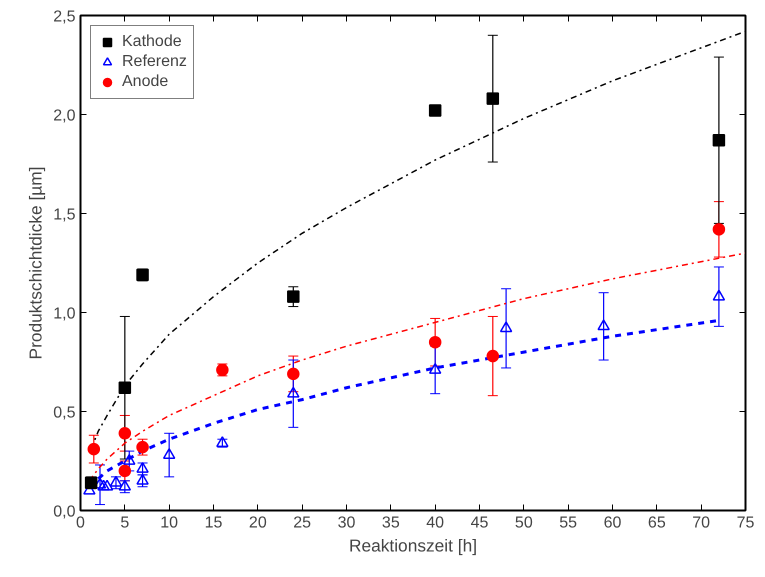 The height and width of the screenshot is (577, 765). I want to click on y-axis-title: Produktschichtdicke [µm], so click(35, 263).